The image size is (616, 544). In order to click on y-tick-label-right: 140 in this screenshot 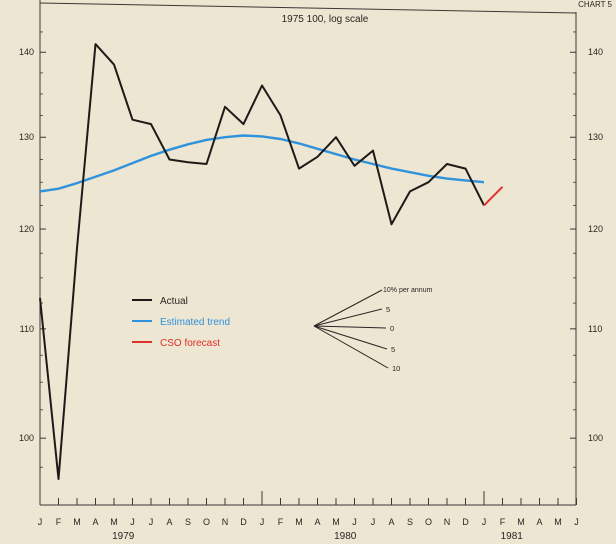, I will do `click(595, 52)`.